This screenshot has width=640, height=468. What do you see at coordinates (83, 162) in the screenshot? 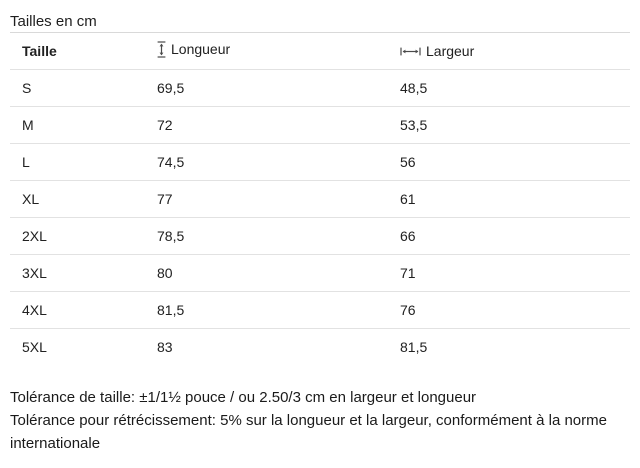
I see `size-label: L` at bounding box center [83, 162].